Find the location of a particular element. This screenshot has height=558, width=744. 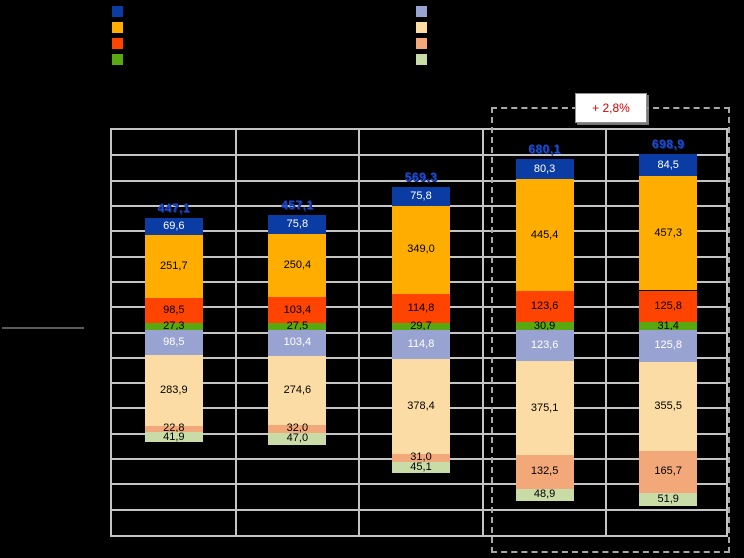

bar-5-segment-green: 31,4 is located at coordinates (668, 325).